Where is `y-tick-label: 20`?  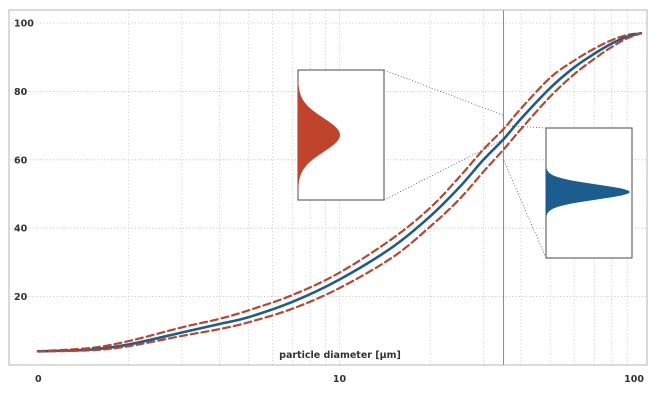 y-tick-label: 20 is located at coordinates (21, 297).